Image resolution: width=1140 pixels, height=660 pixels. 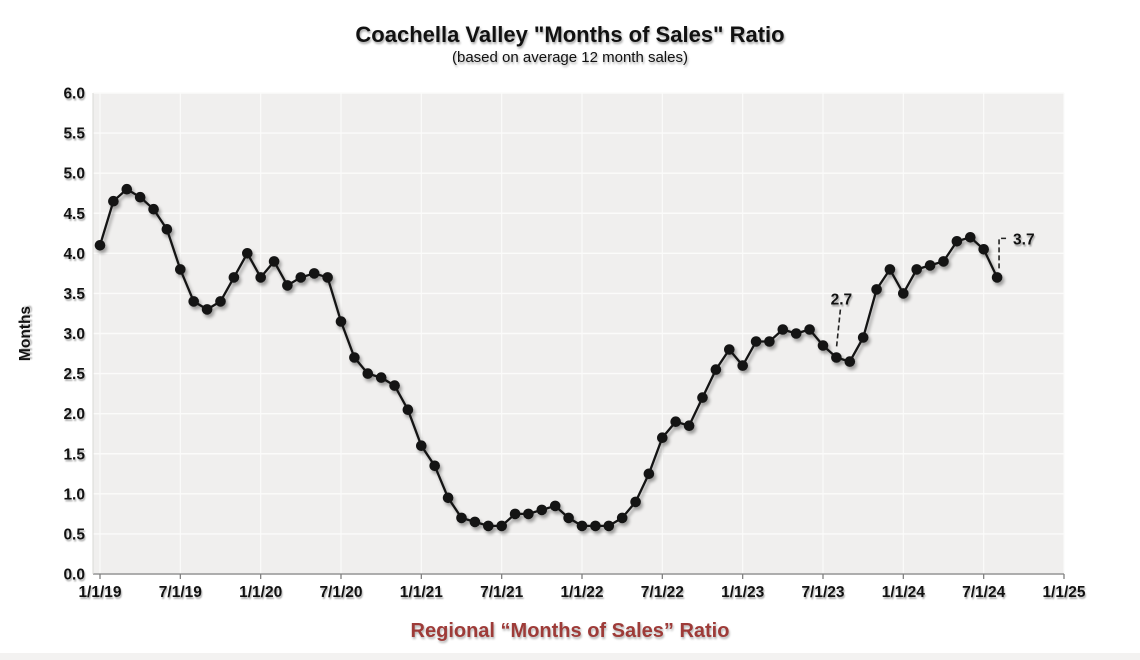 What do you see at coordinates (1024, 239) in the screenshot?
I see `annotation-label: 3.7` at bounding box center [1024, 239].